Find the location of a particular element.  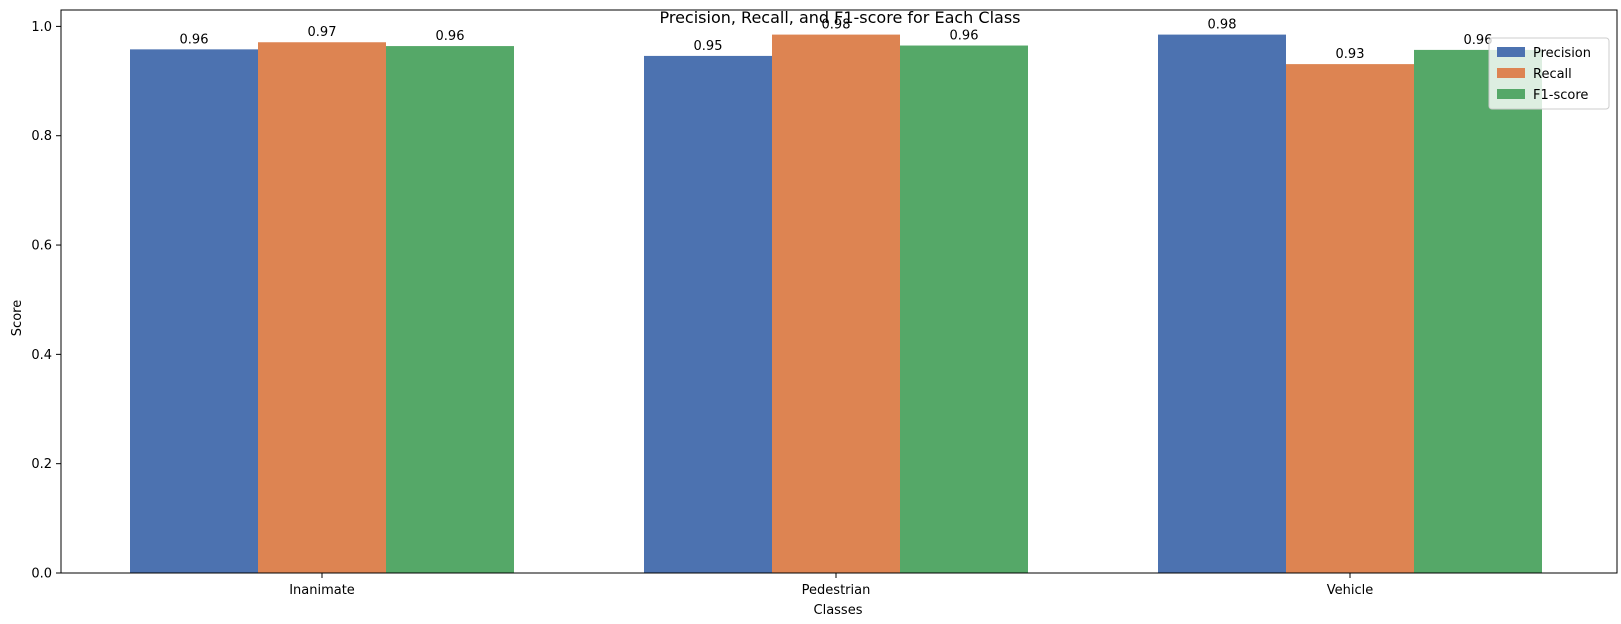

x-axis: Inanimate Pedestrian Vehicle is located at coordinates (831, 585).